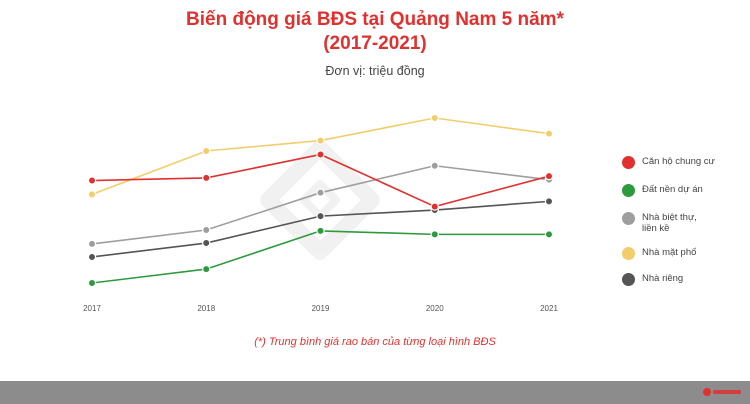 The width and height of the screenshot is (750, 404). I want to click on legend-dot-biet-thu, so click(628, 218).